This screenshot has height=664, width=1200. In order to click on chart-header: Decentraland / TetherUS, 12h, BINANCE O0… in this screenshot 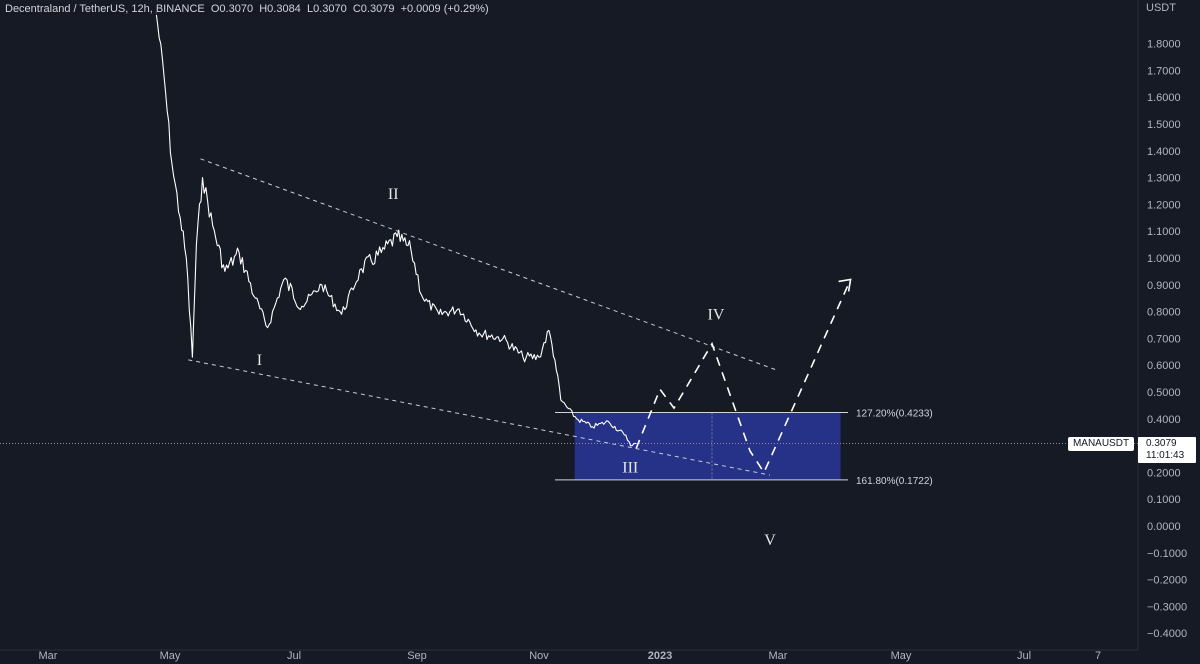, I will do `click(247, 9)`.